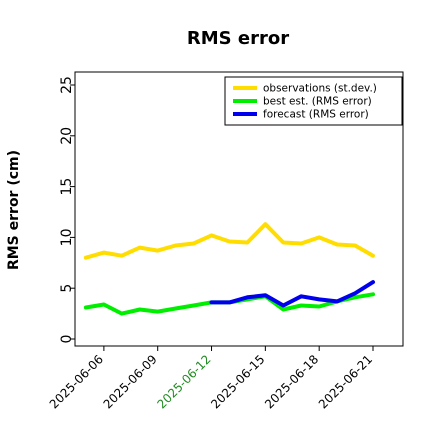  I want to click on chart-title: RMS error, so click(238, 38).